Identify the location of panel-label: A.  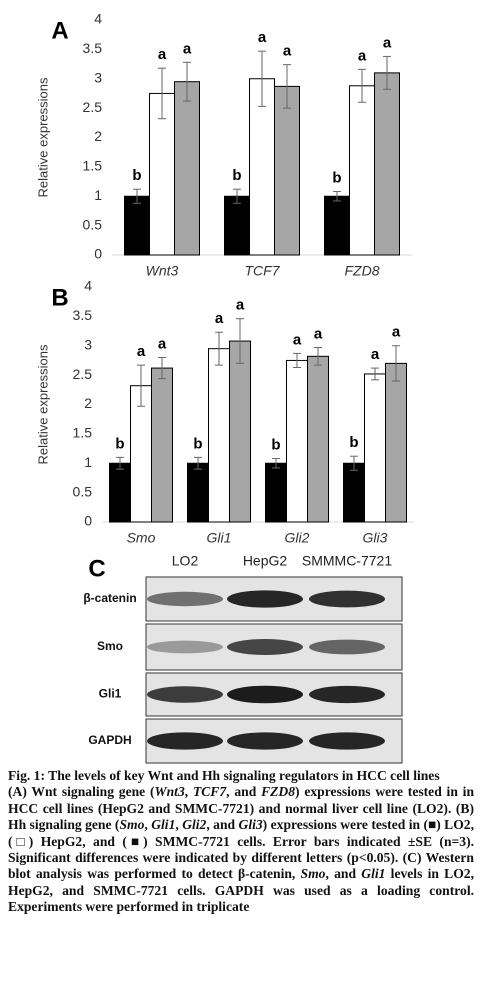
(59, 30).